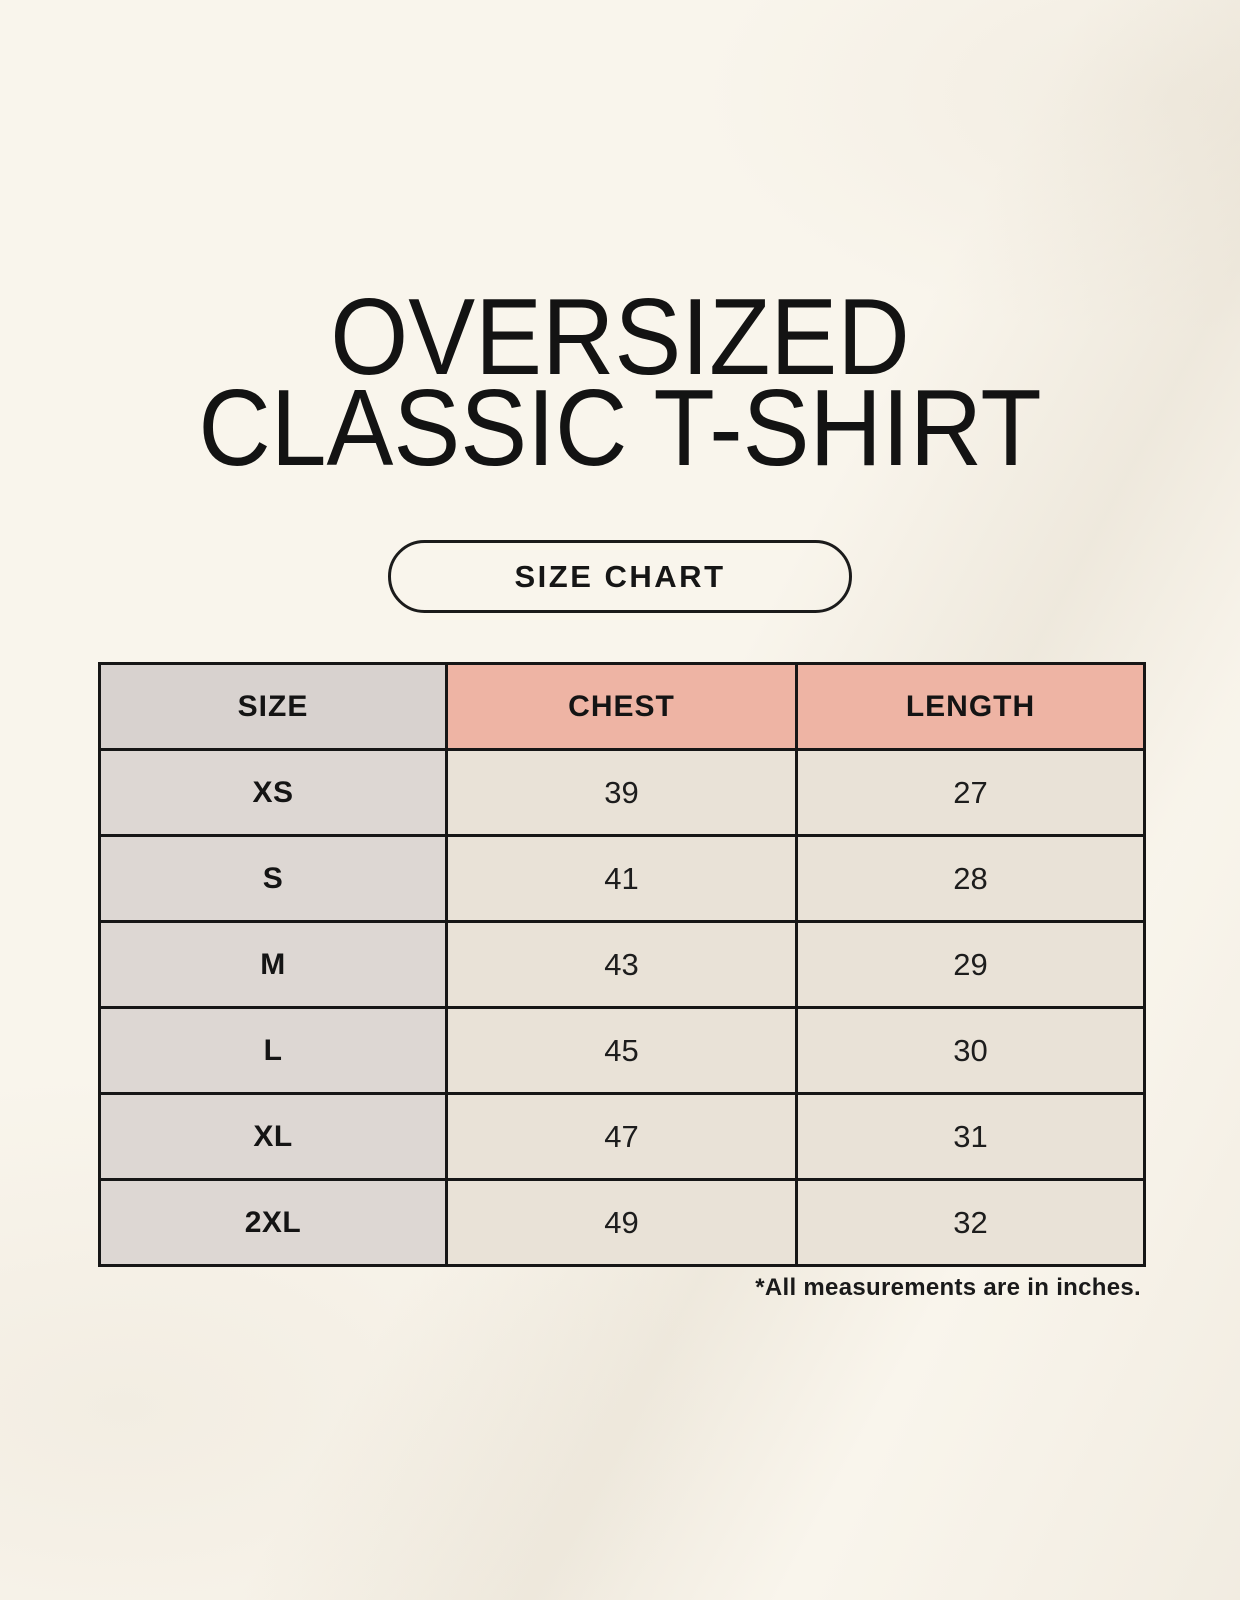  I want to click on column-header-length: LENGTH, so click(970, 706).